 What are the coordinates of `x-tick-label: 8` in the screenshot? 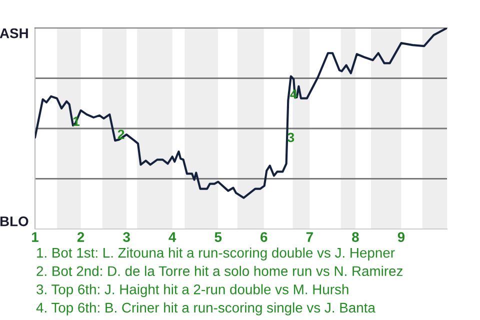 It's located at (355, 237).